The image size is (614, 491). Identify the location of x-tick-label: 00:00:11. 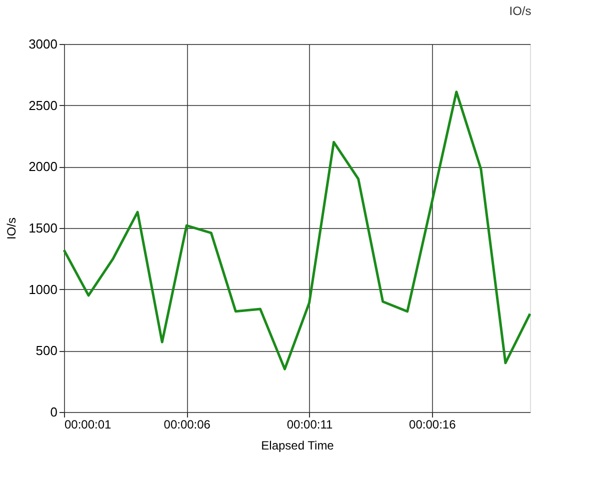
(309, 425).